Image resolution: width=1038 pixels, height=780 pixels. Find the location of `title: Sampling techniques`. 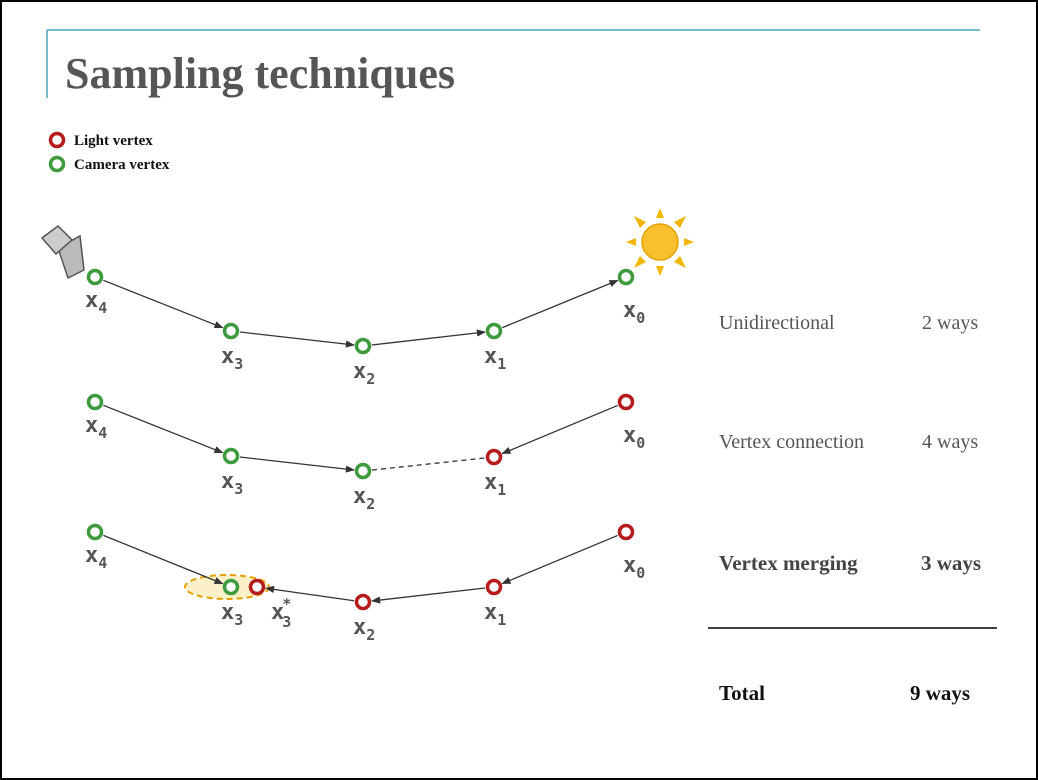

title: Sampling techniques is located at coordinates (260, 73).